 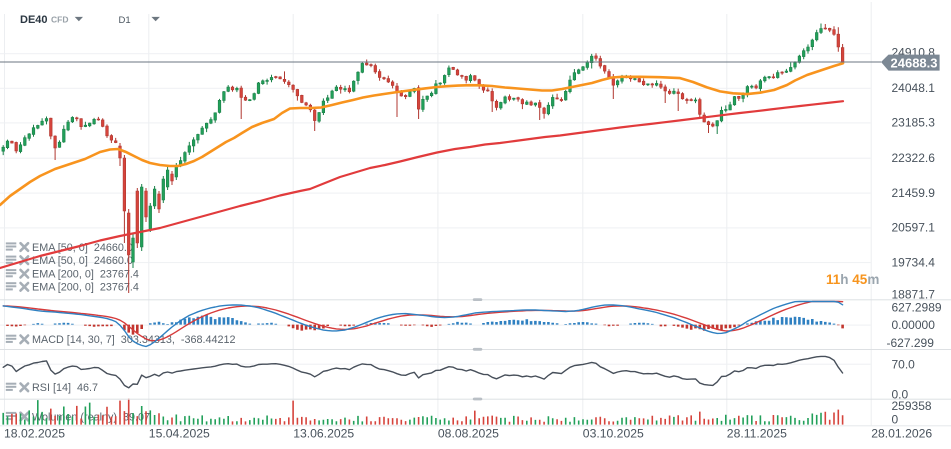 What do you see at coordinates (895, 420) in the screenshot?
I see `svg-text: 0` at bounding box center [895, 420].